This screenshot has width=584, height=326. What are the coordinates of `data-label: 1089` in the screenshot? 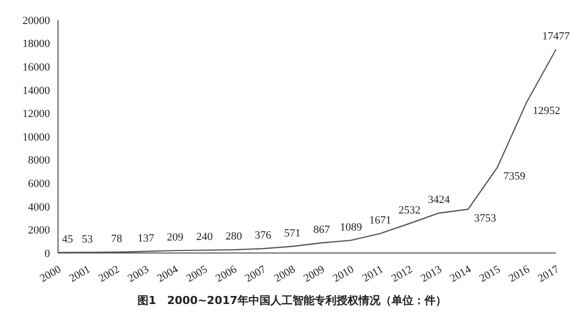 It's located at (351, 227).